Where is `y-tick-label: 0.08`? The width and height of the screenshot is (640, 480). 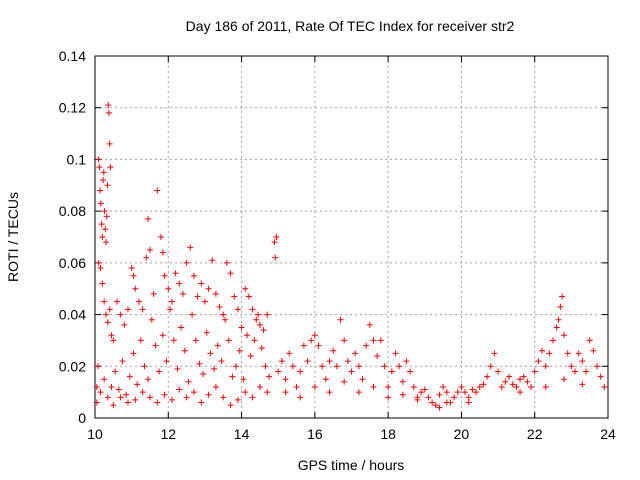 y-tick-label: 0.08 is located at coordinates (72, 211).